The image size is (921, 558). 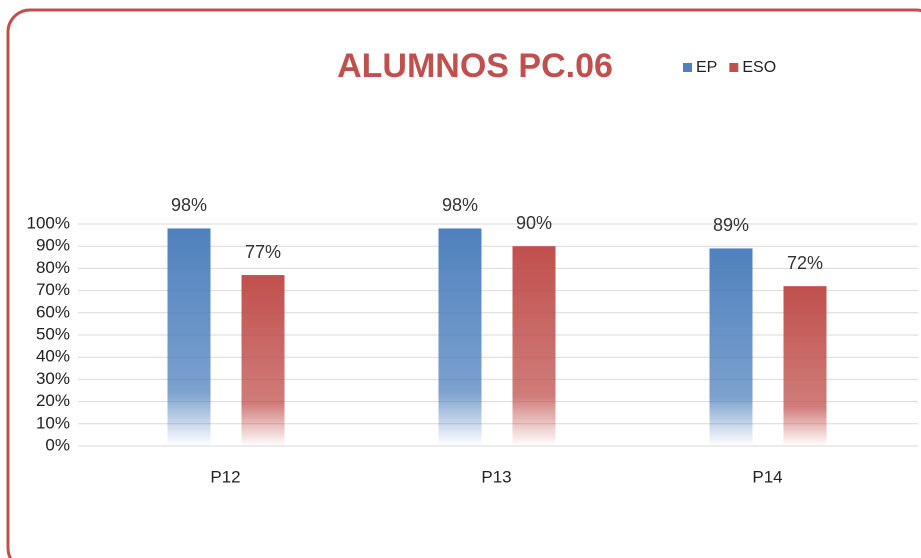 I want to click on y-tick-label: 50%, so click(x=53, y=333).